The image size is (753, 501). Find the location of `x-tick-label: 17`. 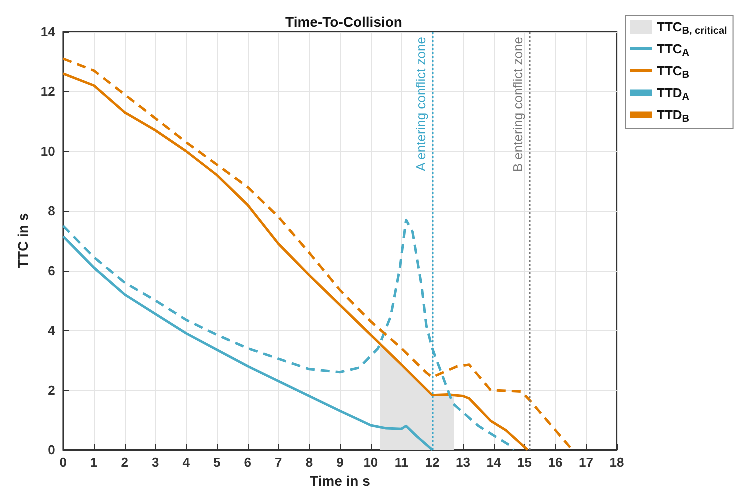

x-tick-label: 17 is located at coordinates (586, 462).